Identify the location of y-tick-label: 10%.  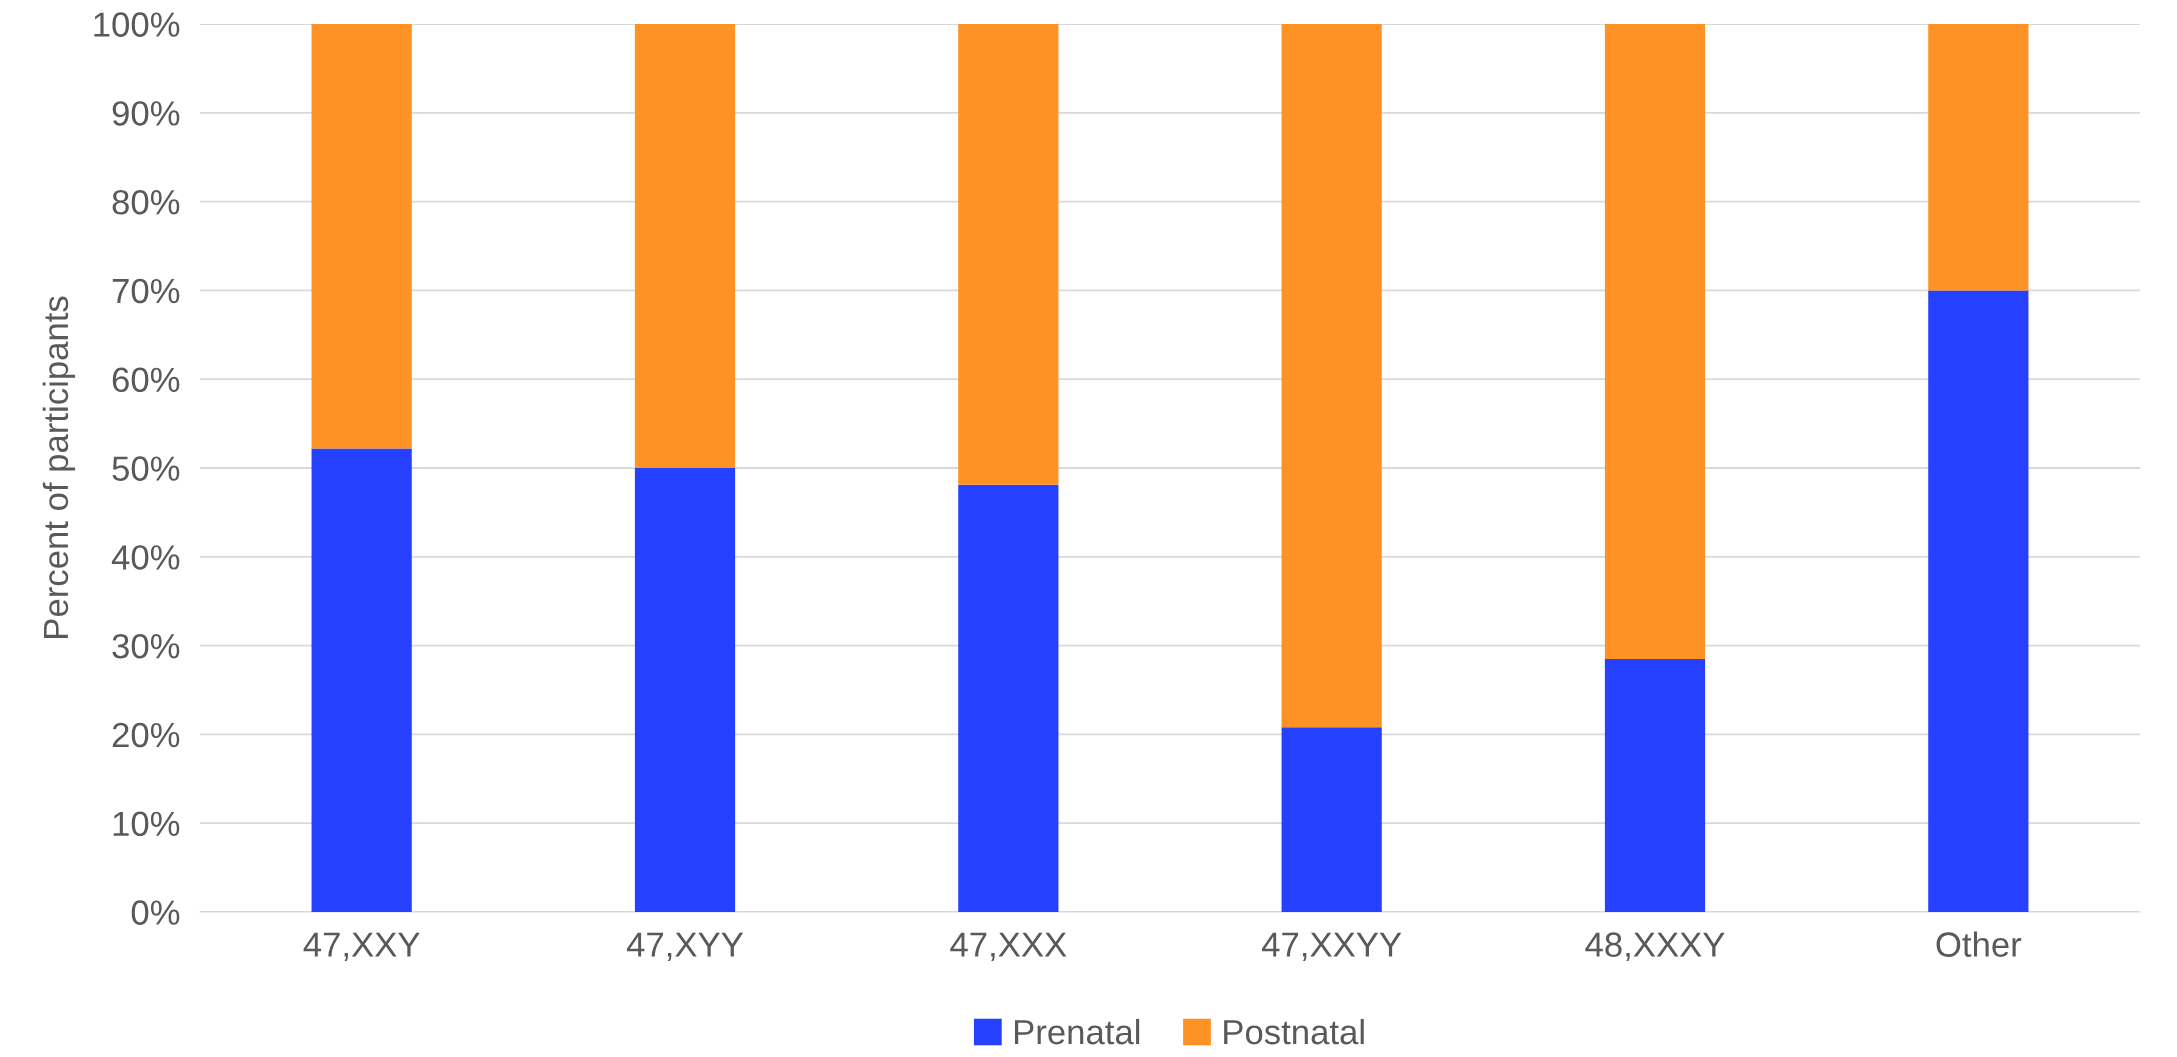
(146, 824).